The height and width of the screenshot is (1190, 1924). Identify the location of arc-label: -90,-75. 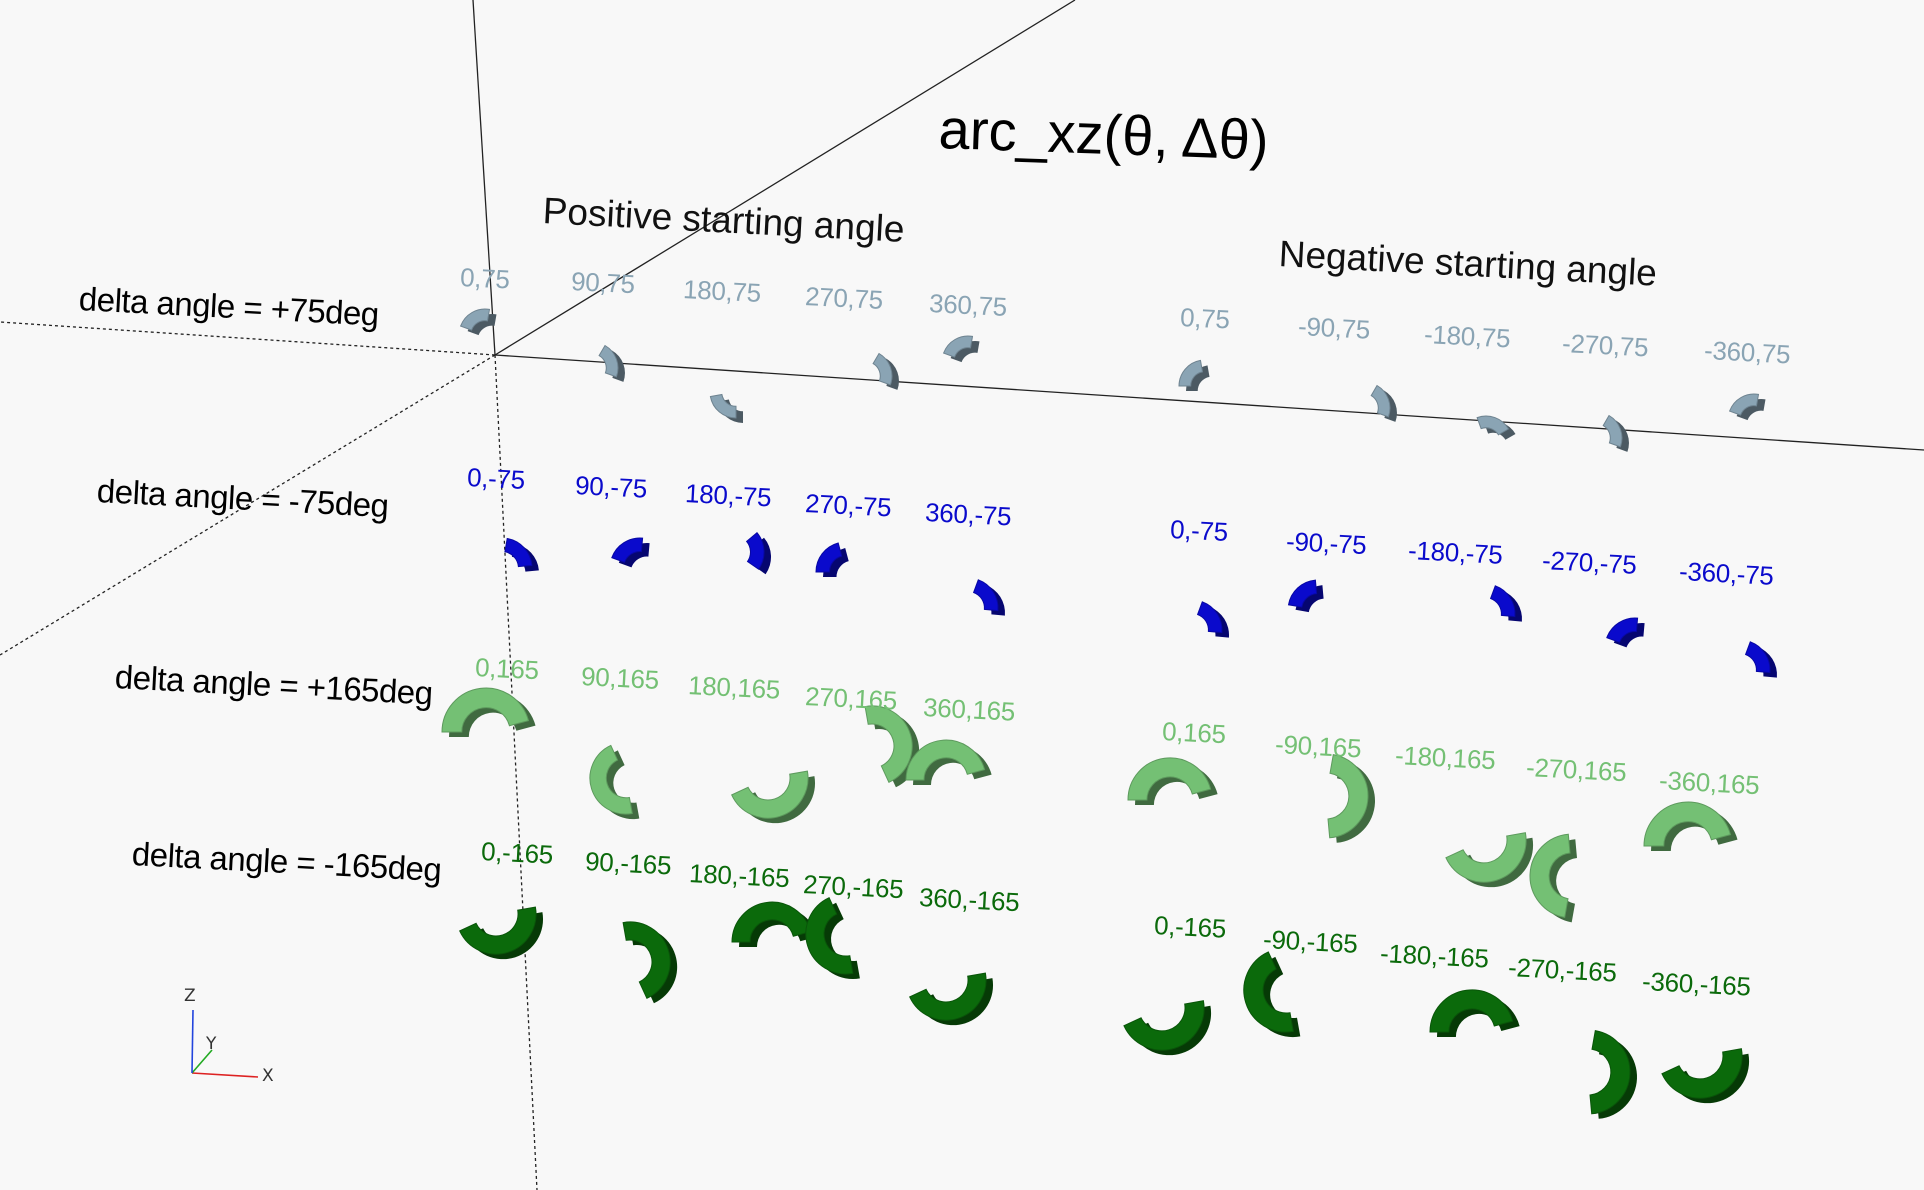
(1326, 543).